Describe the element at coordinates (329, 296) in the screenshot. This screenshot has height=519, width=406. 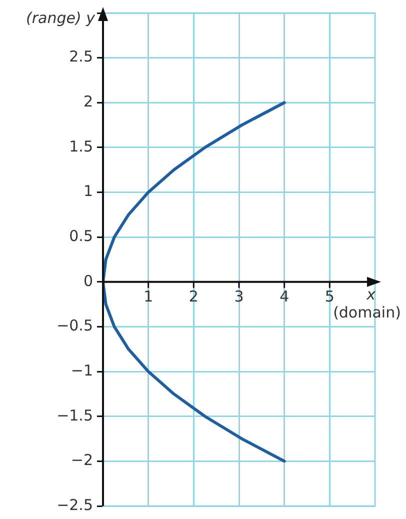
I see `x-tick-label: 5` at that location.